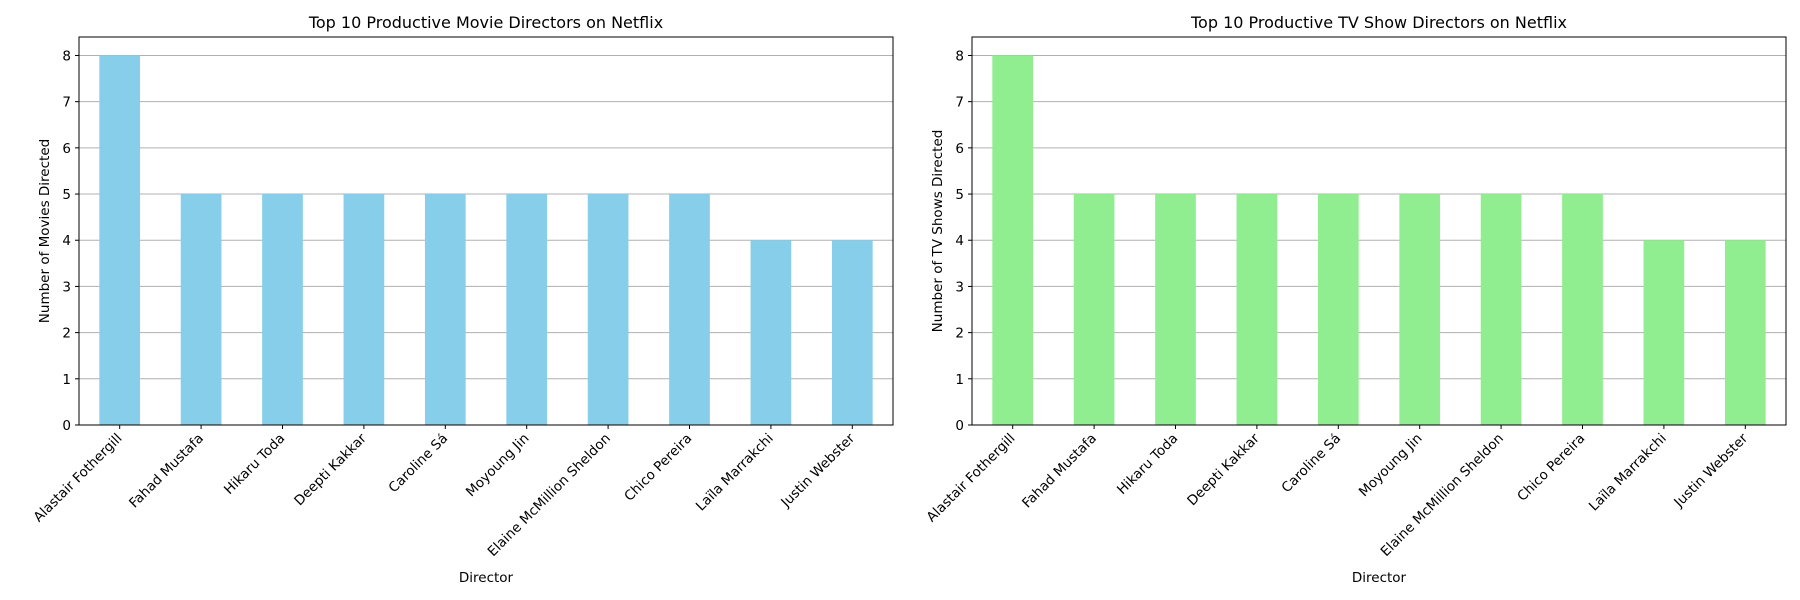 The height and width of the screenshot is (600, 1800). I want to click on tv-ytick-label-6: 6, so click(959, 149).